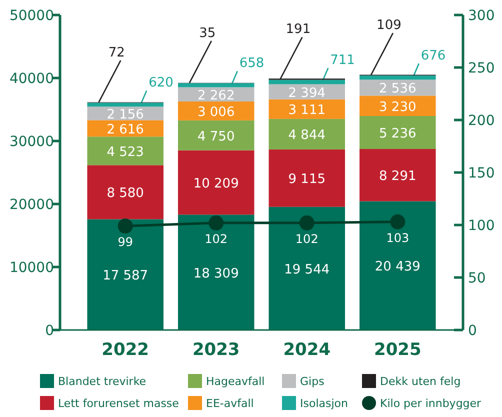 The image size is (502, 417). What do you see at coordinates (312, 381) in the screenshot?
I see `legend-label: Gips` at bounding box center [312, 381].